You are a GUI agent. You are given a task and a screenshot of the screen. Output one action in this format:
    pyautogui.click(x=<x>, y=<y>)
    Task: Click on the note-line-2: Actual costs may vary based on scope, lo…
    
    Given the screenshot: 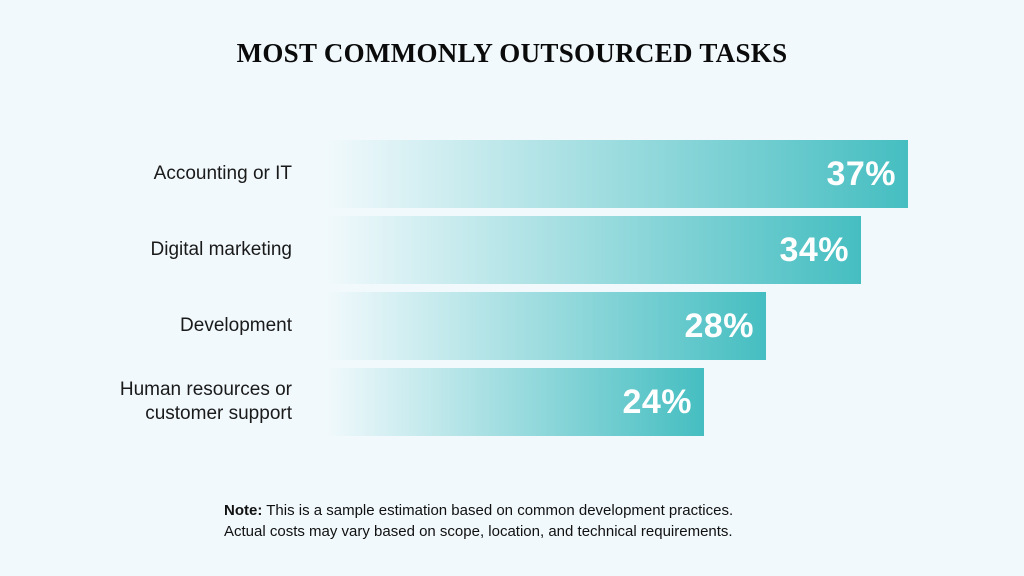 What is the action you would take?
    pyautogui.click(x=478, y=531)
    